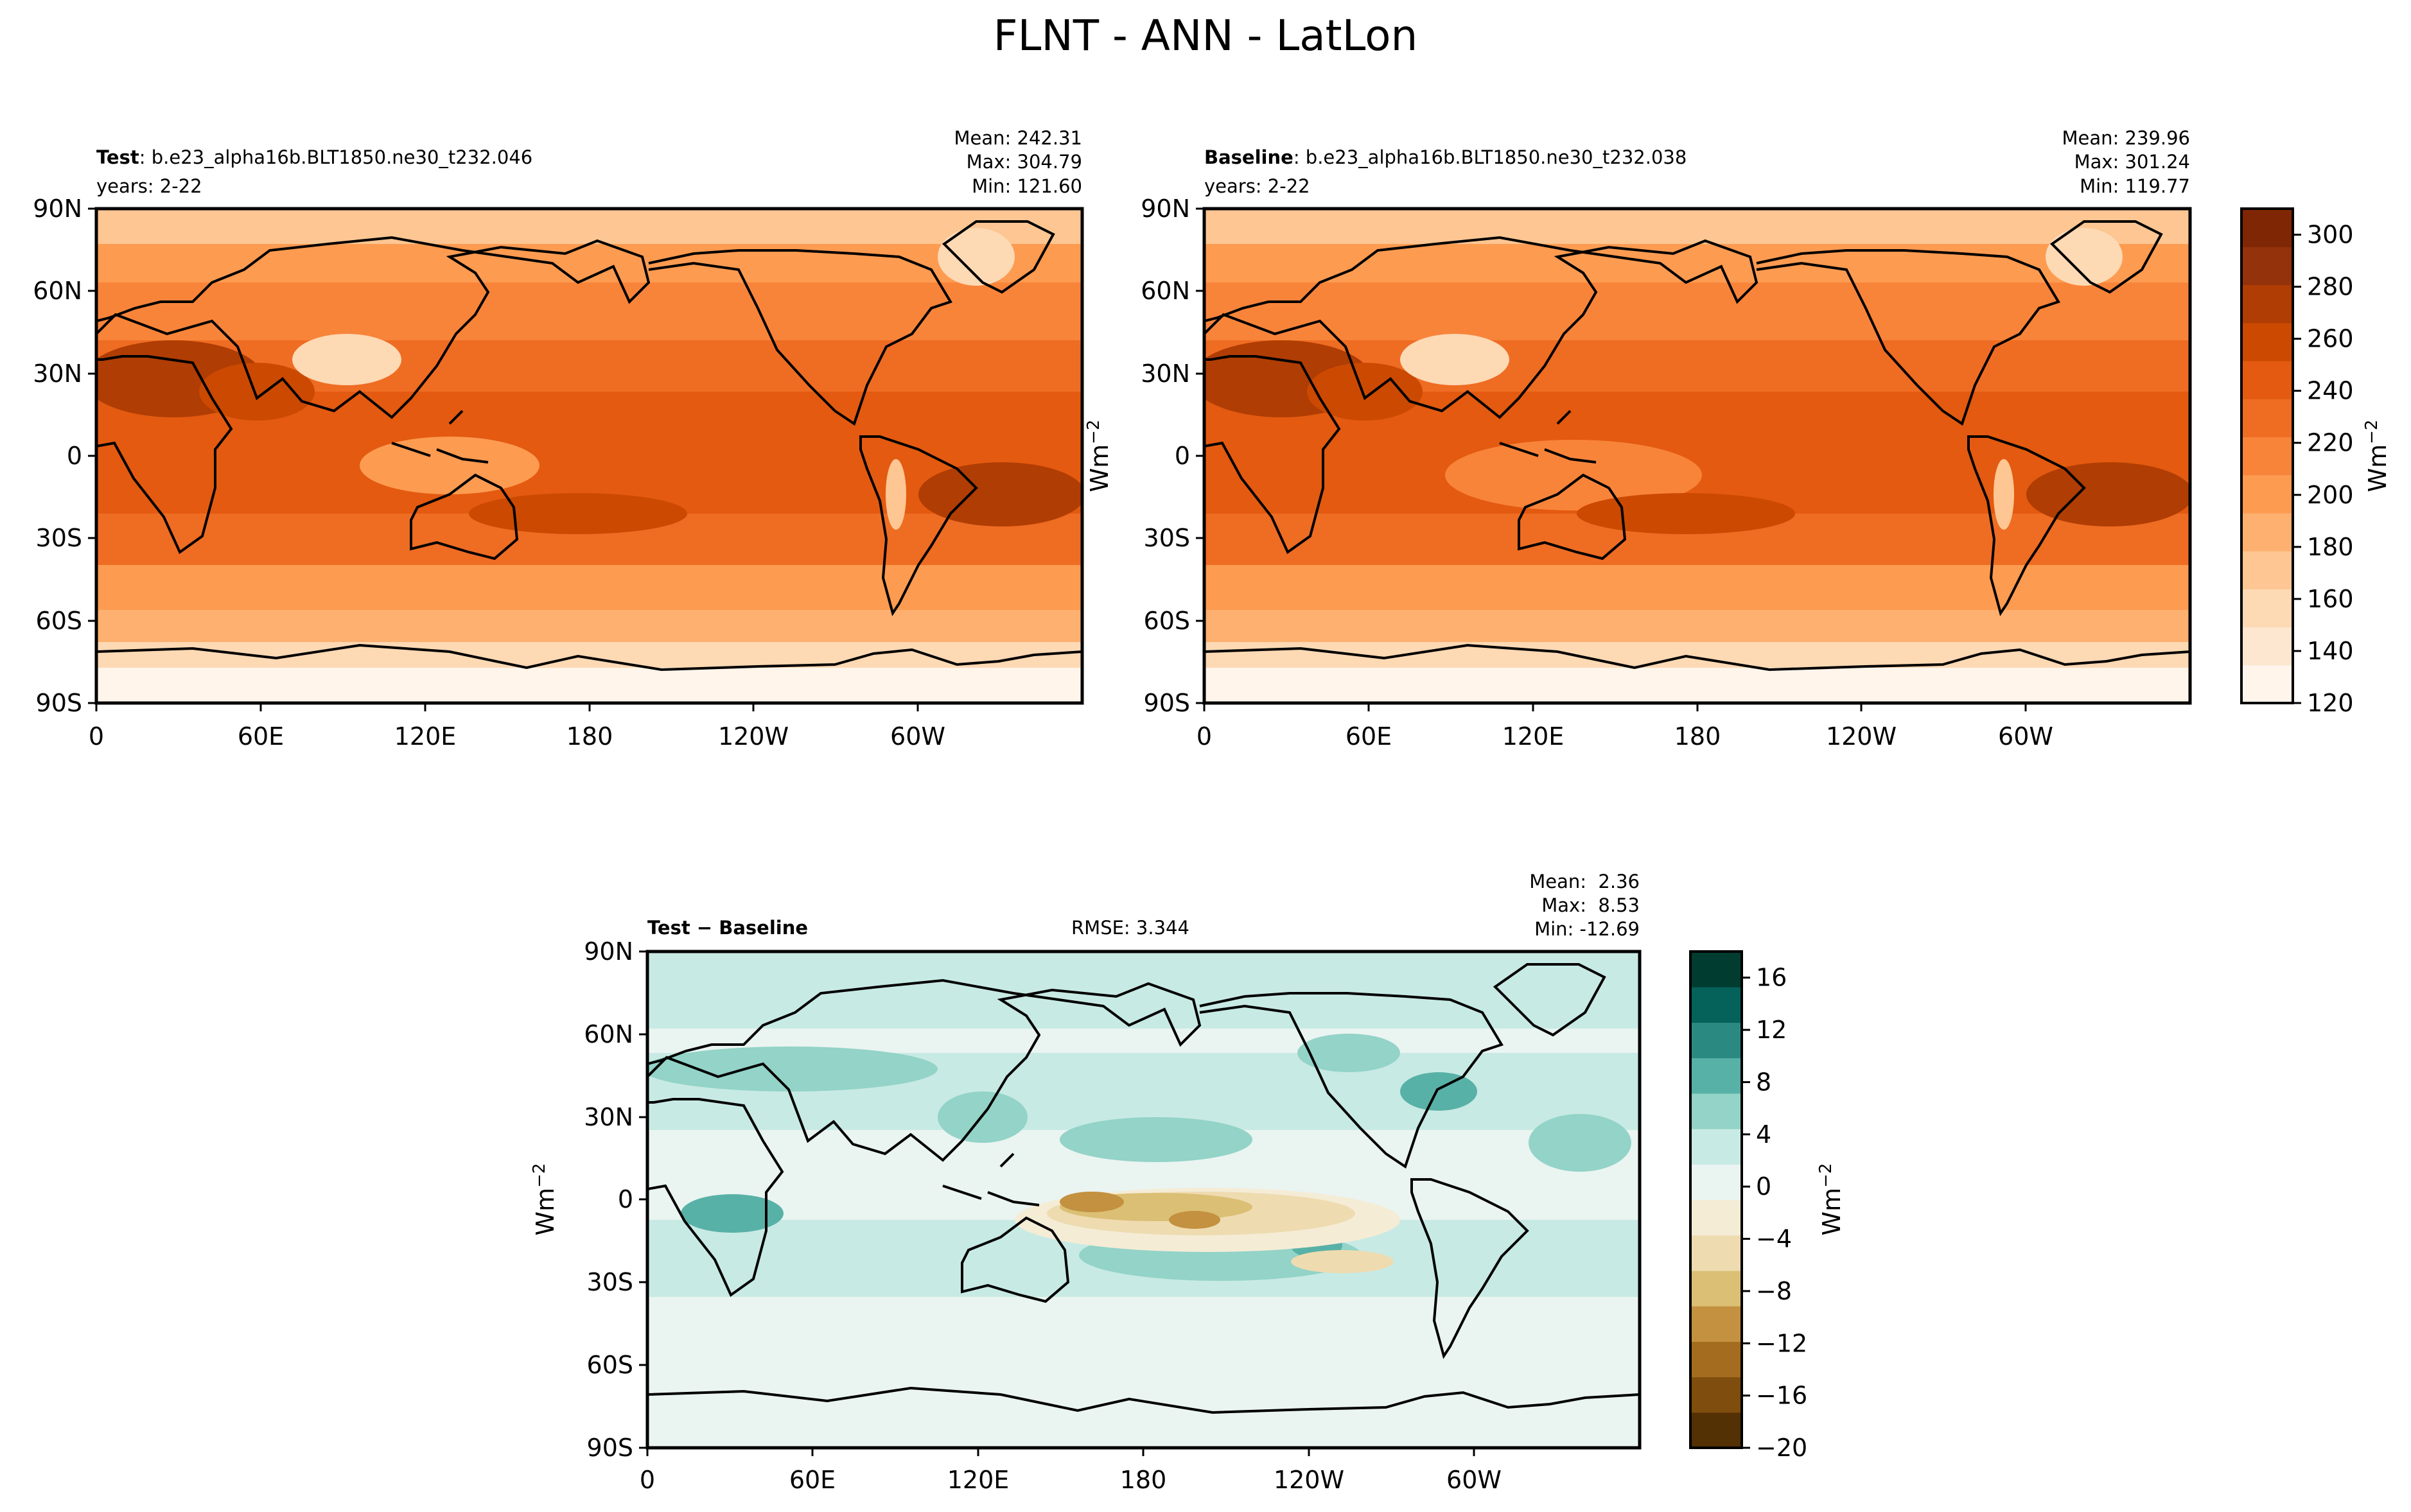 This screenshot has height=1512, width=2411. Describe the element at coordinates (2330, 547) in the screenshot. I see `cbar-top-tick-6: 180` at that location.